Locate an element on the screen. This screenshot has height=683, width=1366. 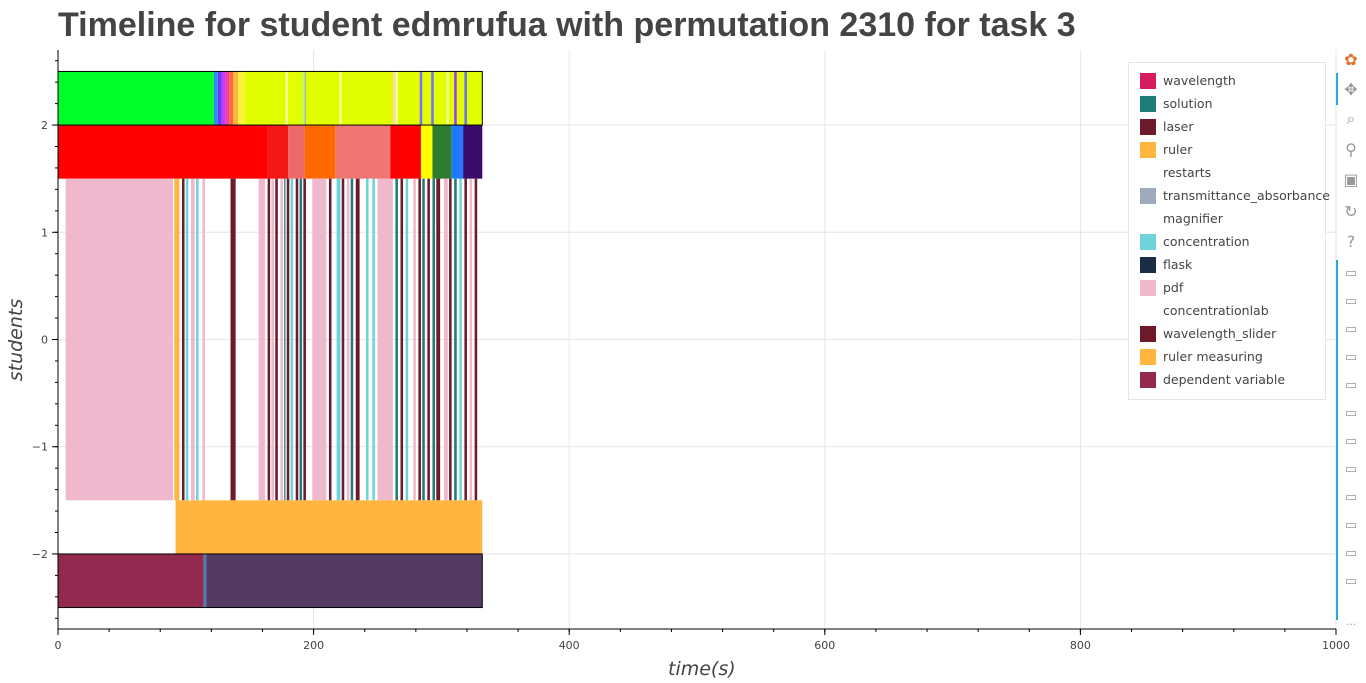
x-tick-label: 600 is located at coordinates (824, 645).